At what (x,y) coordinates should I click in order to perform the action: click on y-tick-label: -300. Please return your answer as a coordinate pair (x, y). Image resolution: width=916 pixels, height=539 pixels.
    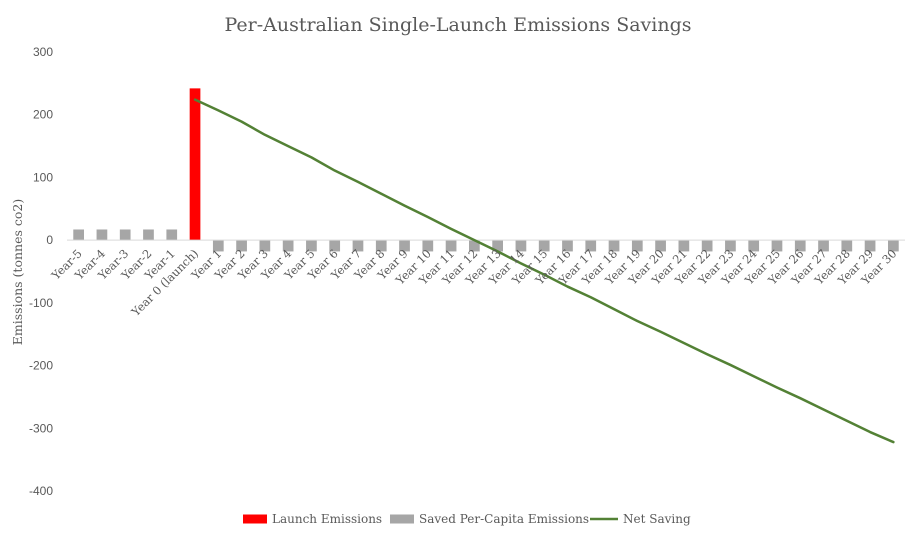
    Looking at the image, I should click on (41, 428).